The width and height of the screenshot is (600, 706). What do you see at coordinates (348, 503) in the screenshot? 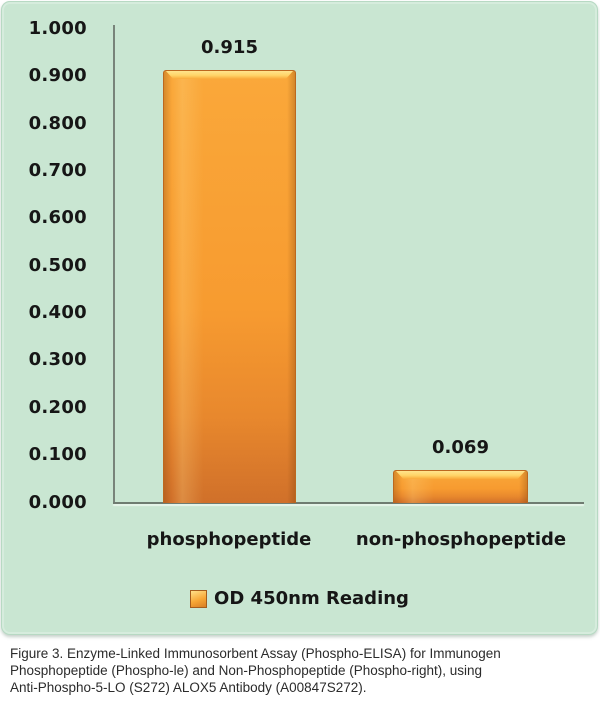
I see `x-axis-line` at bounding box center [348, 503].